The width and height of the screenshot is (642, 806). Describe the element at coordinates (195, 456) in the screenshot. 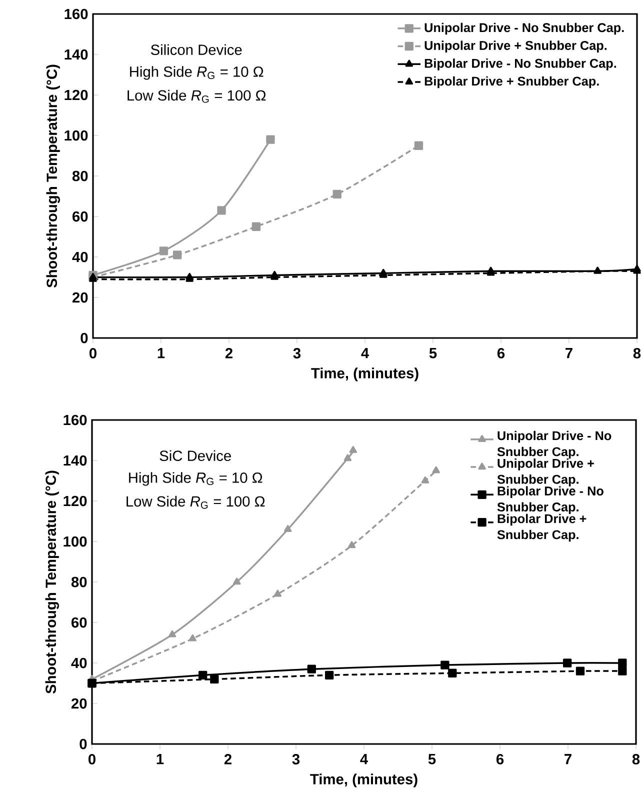

I see `annotation: SiC Device` at that location.